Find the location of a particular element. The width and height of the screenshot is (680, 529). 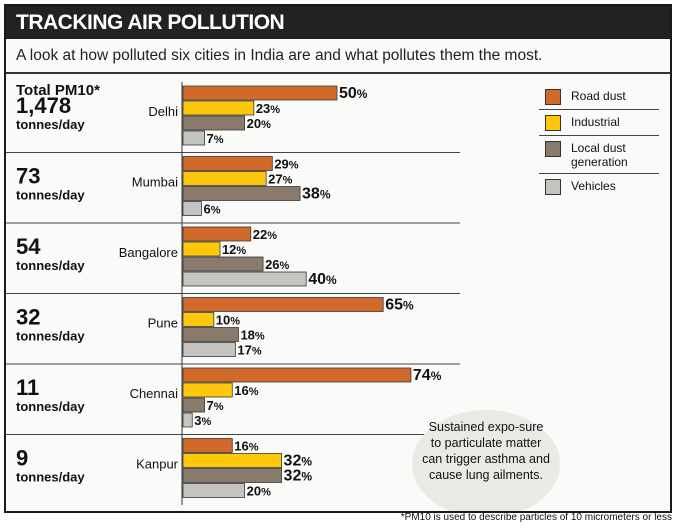

legend-item-local-dust-generation: Local dust generation is located at coordinates (599, 155).